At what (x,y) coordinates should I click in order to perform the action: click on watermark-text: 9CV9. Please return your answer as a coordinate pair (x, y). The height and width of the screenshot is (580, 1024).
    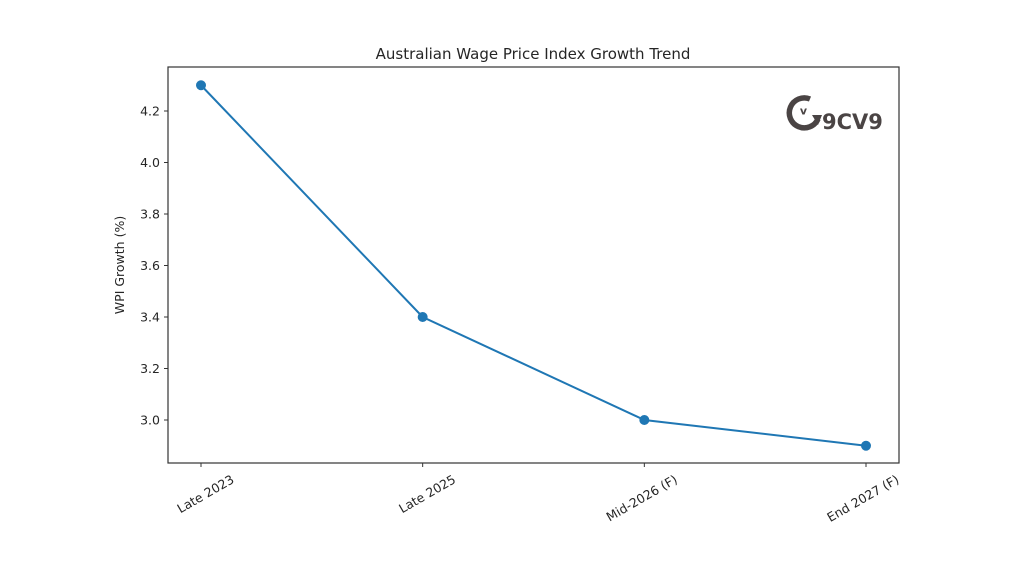
    Looking at the image, I should click on (852, 122).